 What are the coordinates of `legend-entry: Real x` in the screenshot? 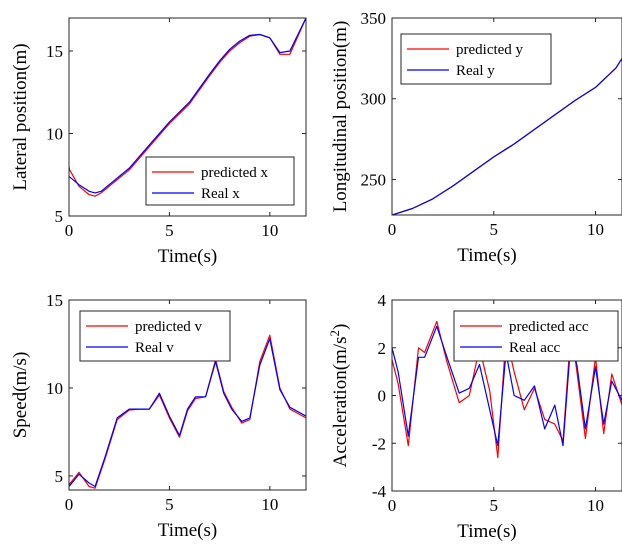 It's located at (220, 194).